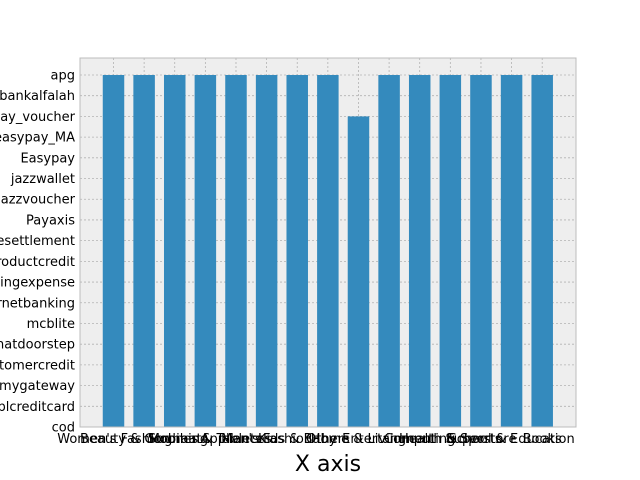  What do you see at coordinates (37, 407) in the screenshot?
I see `y-tick-label: ublcreditcard` at bounding box center [37, 407].